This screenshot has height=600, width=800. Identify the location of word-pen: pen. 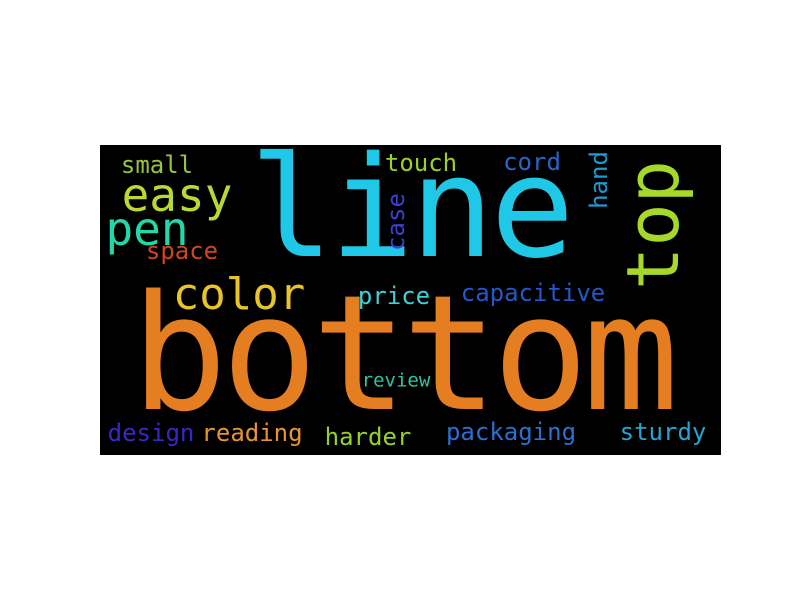
(147, 229).